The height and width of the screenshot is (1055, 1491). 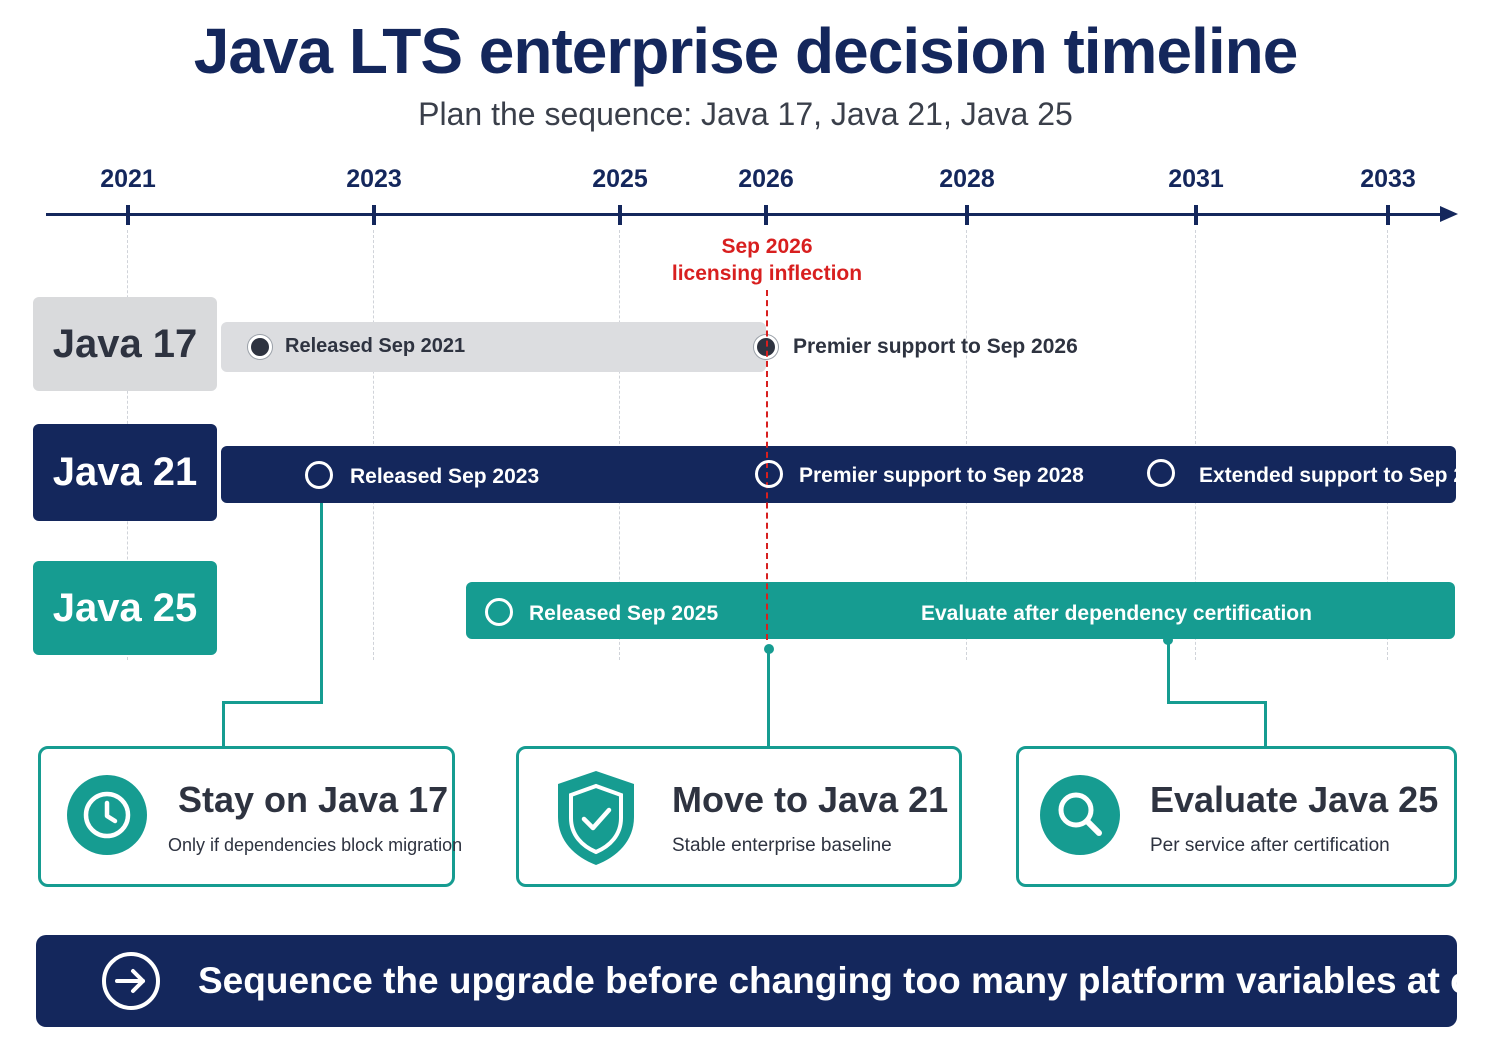 What do you see at coordinates (782, 845) in the screenshot?
I see `card-subtitle: Stable enterprise baseline` at bounding box center [782, 845].